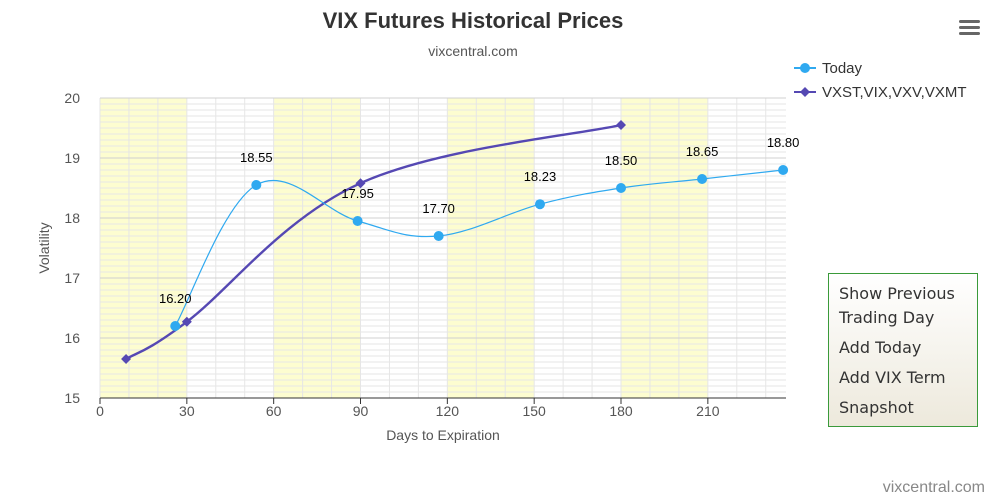 The width and height of the screenshot is (997, 498). I want to click on legend-item-today: Today, so click(828, 68).